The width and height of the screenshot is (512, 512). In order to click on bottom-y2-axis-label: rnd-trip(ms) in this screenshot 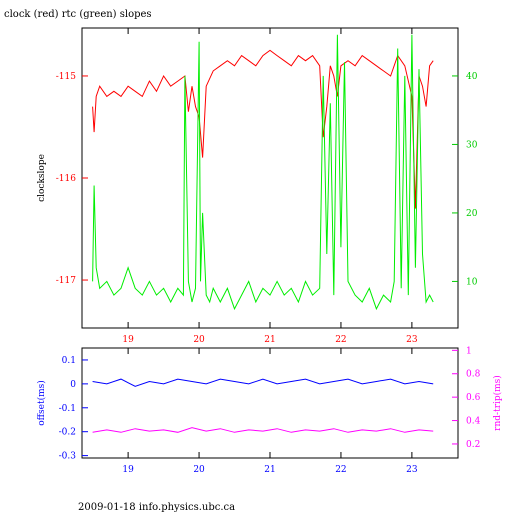, I will do `click(497, 403)`.